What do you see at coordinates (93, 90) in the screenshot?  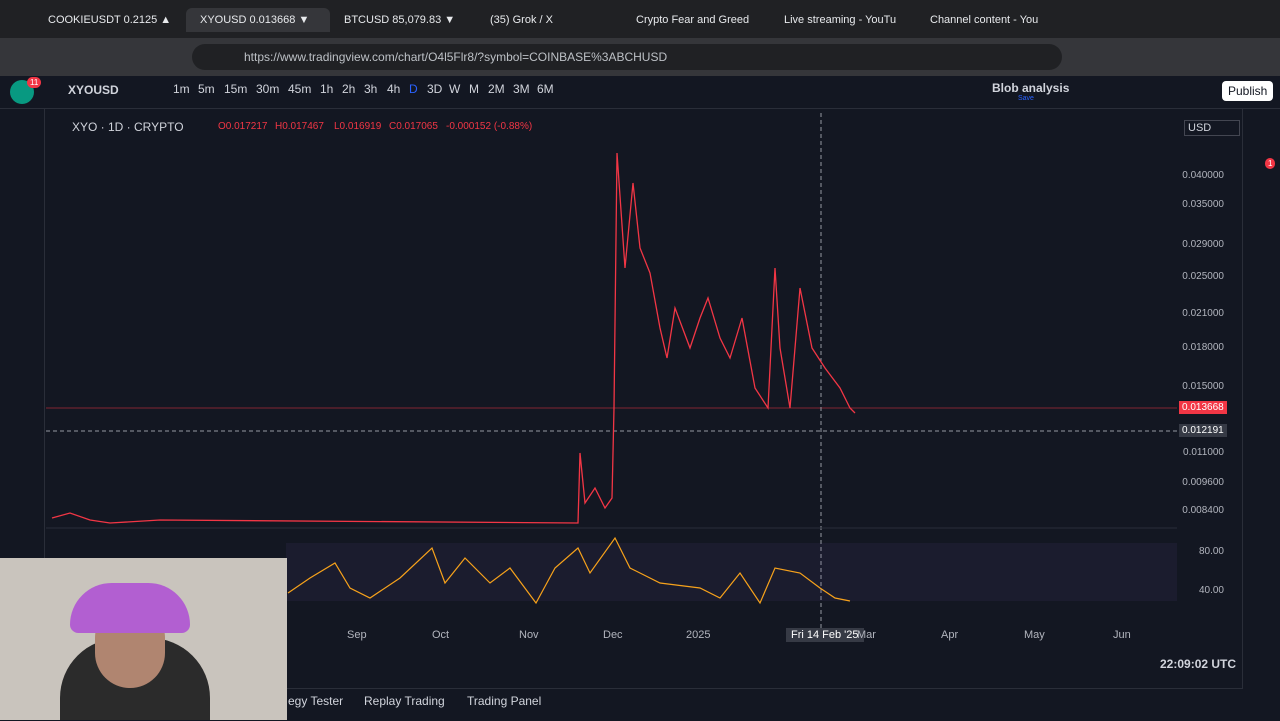 I see `symbol-search: XYOUSD` at bounding box center [93, 90].